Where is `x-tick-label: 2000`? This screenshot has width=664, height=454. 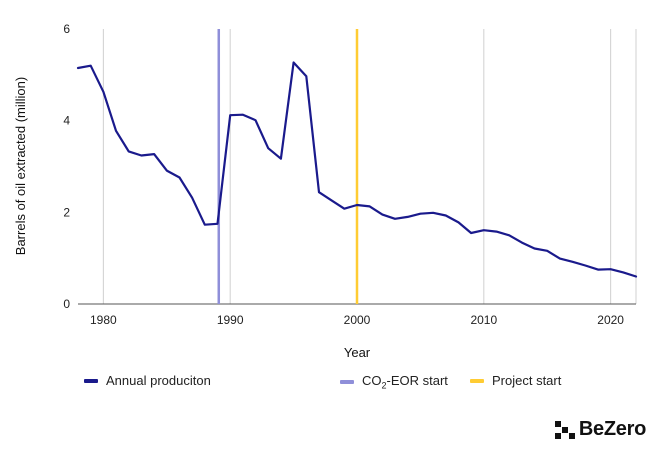 x-tick-label: 2000 is located at coordinates (357, 320).